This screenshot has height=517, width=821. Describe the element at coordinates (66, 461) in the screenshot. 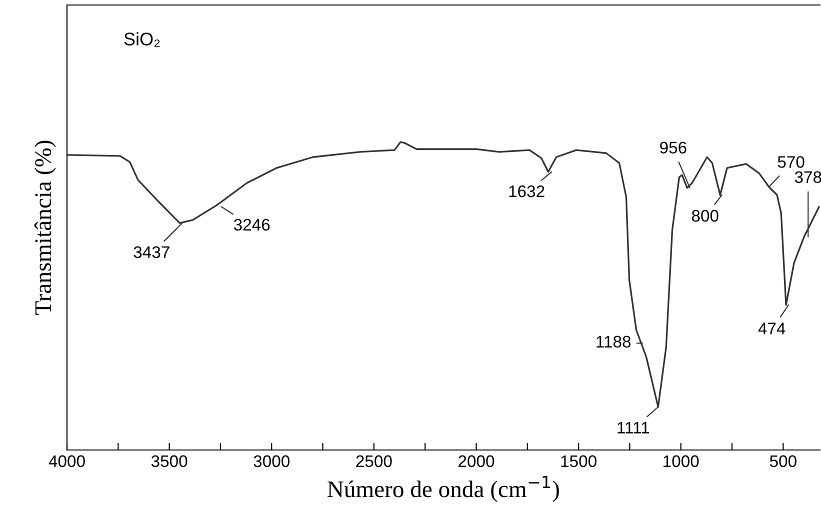

I see `x-tick-label: 4000` at that location.